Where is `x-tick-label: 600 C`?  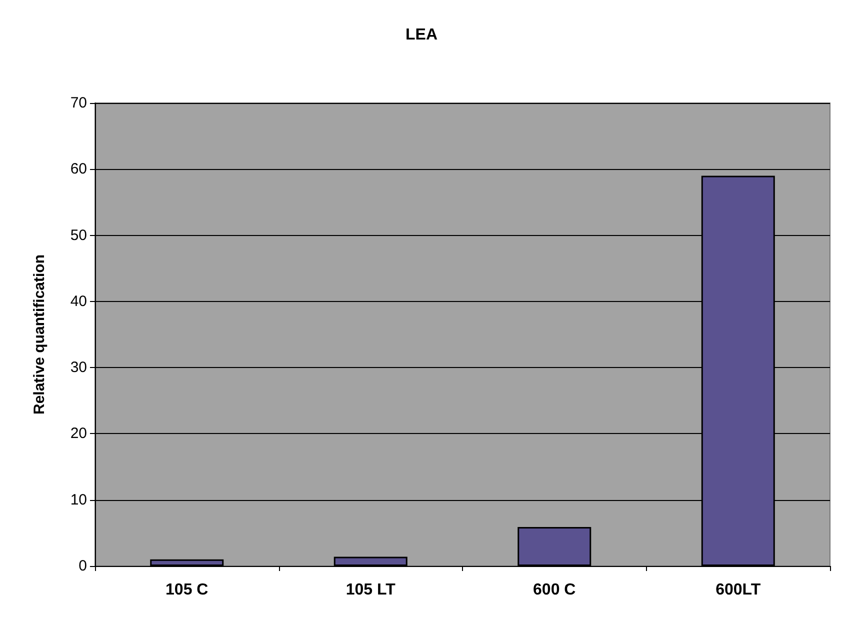 x-tick-label: 600 C is located at coordinates (554, 590).